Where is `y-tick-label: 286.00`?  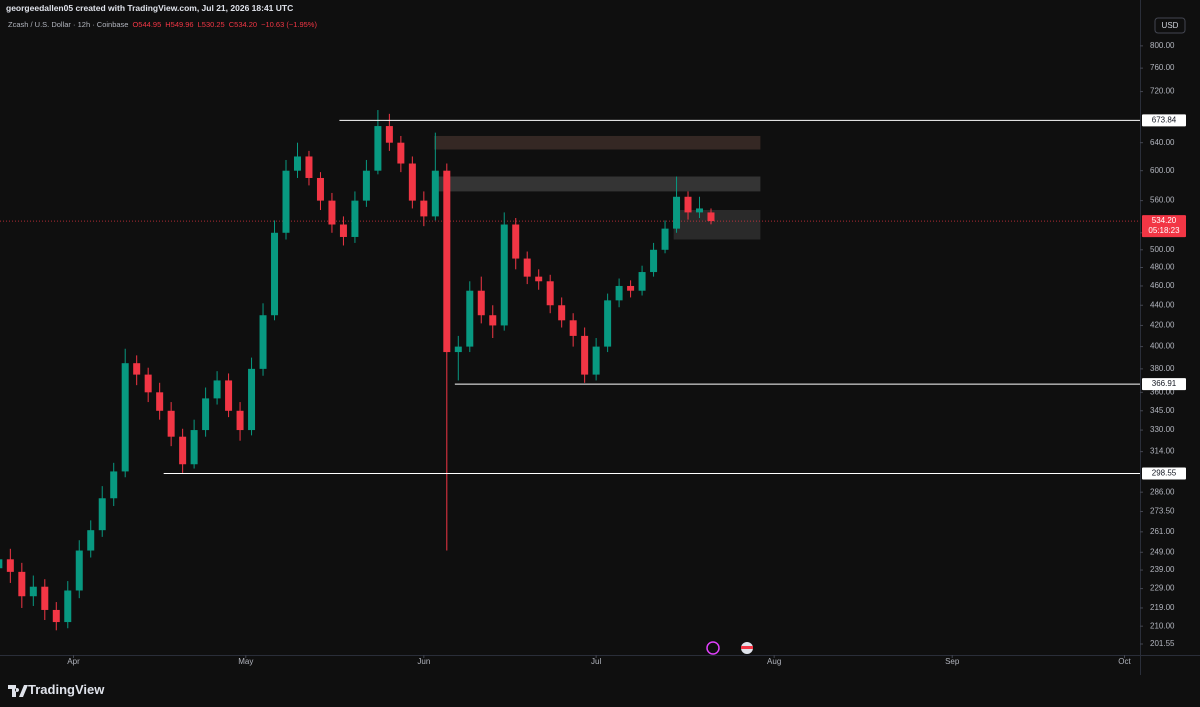
y-tick-label: 286.00 is located at coordinates (1162, 491).